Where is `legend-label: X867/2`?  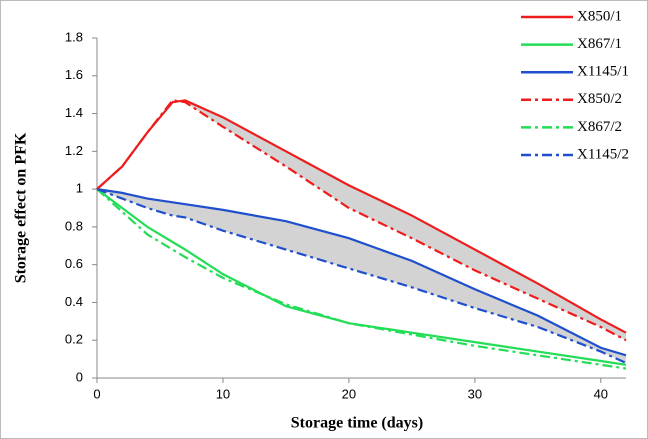
legend-label: X867/2 is located at coordinates (599, 127).